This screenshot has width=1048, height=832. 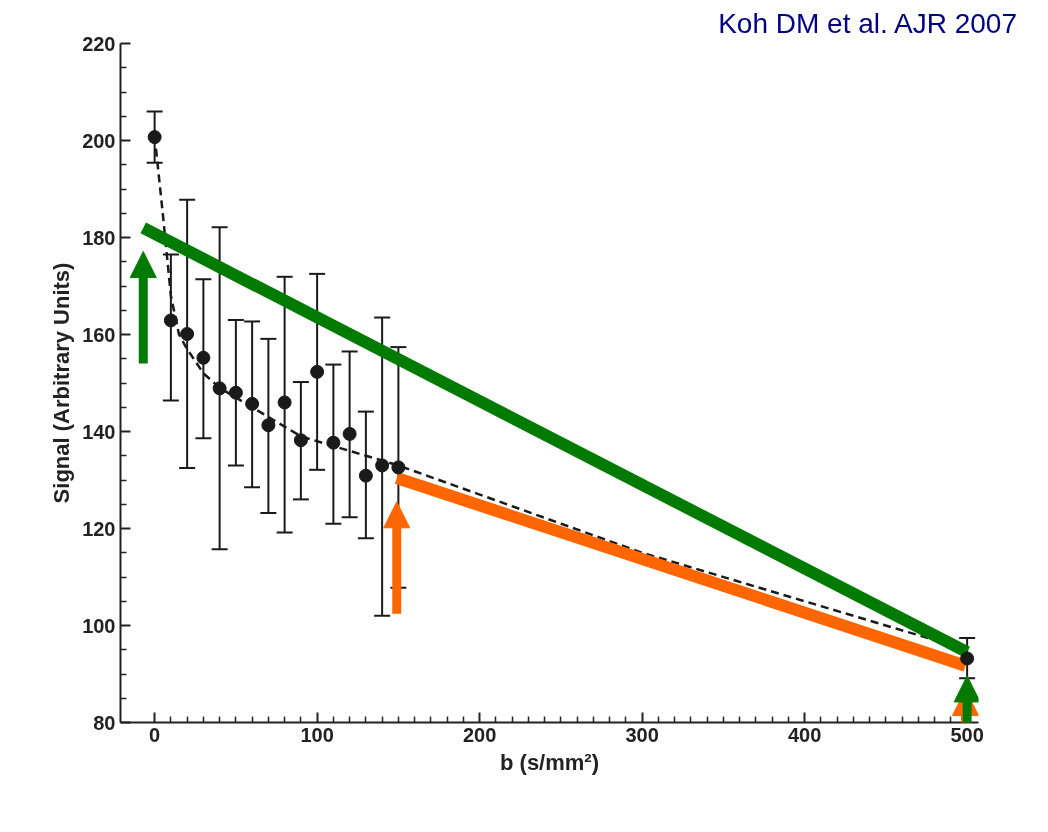 I want to click on text: Koh DM et al. AJR 2007, so click(x=867, y=23).